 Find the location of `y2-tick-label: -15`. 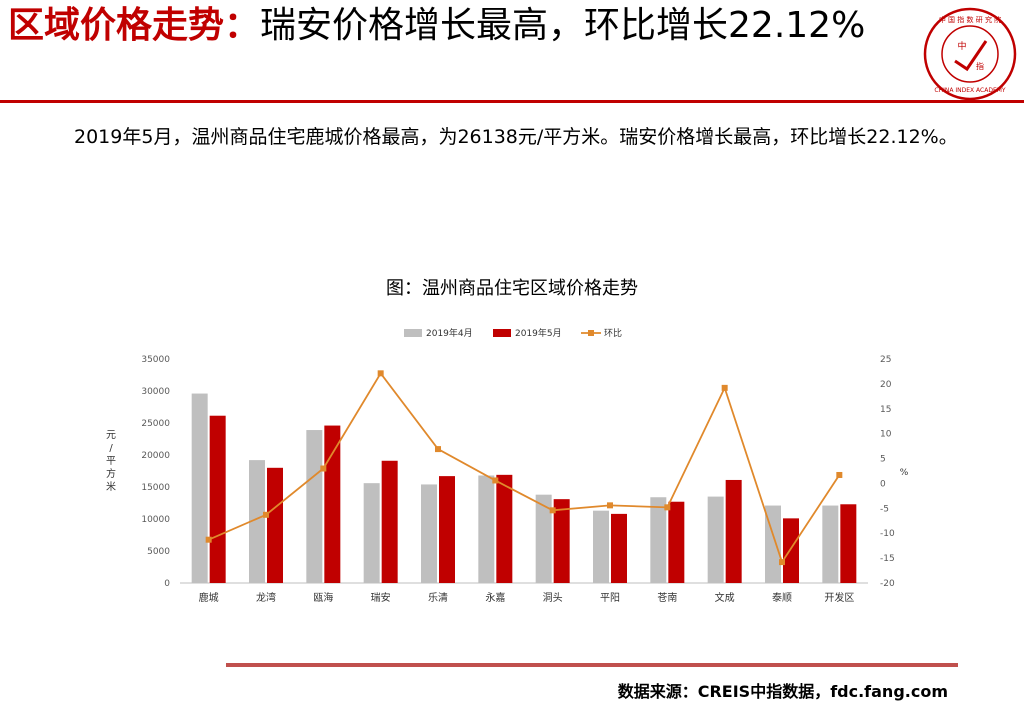

y2-tick-label: -15 is located at coordinates (887, 559).